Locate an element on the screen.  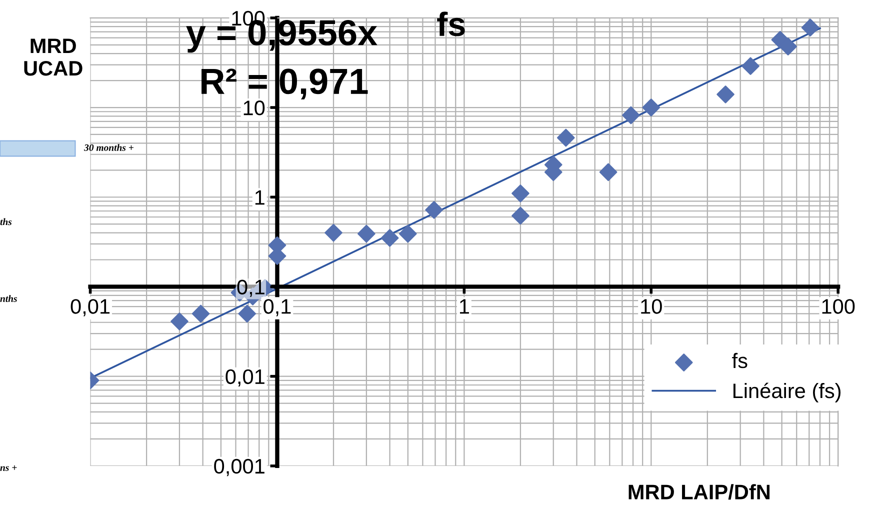
y-tick-label: 0,001 is located at coordinates (239, 467).